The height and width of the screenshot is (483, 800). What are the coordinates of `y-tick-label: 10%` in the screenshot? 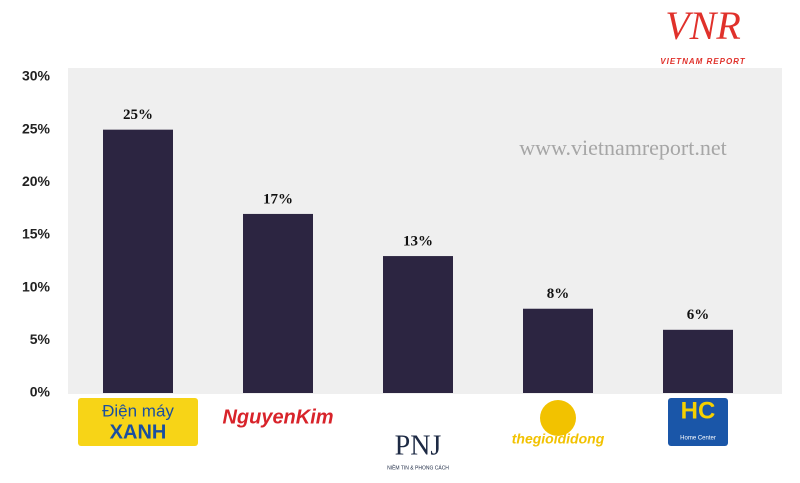 It's located at (36, 286).